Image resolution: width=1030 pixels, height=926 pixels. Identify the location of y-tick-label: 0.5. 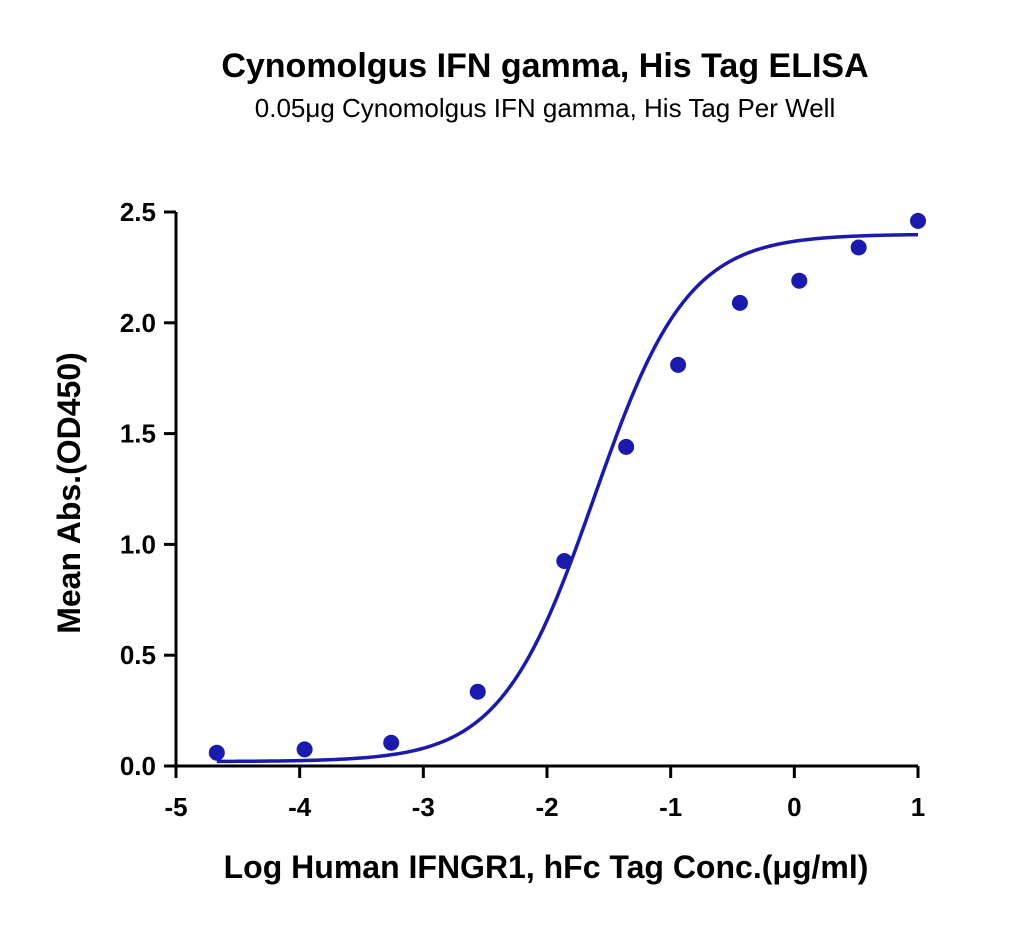
(138, 655).